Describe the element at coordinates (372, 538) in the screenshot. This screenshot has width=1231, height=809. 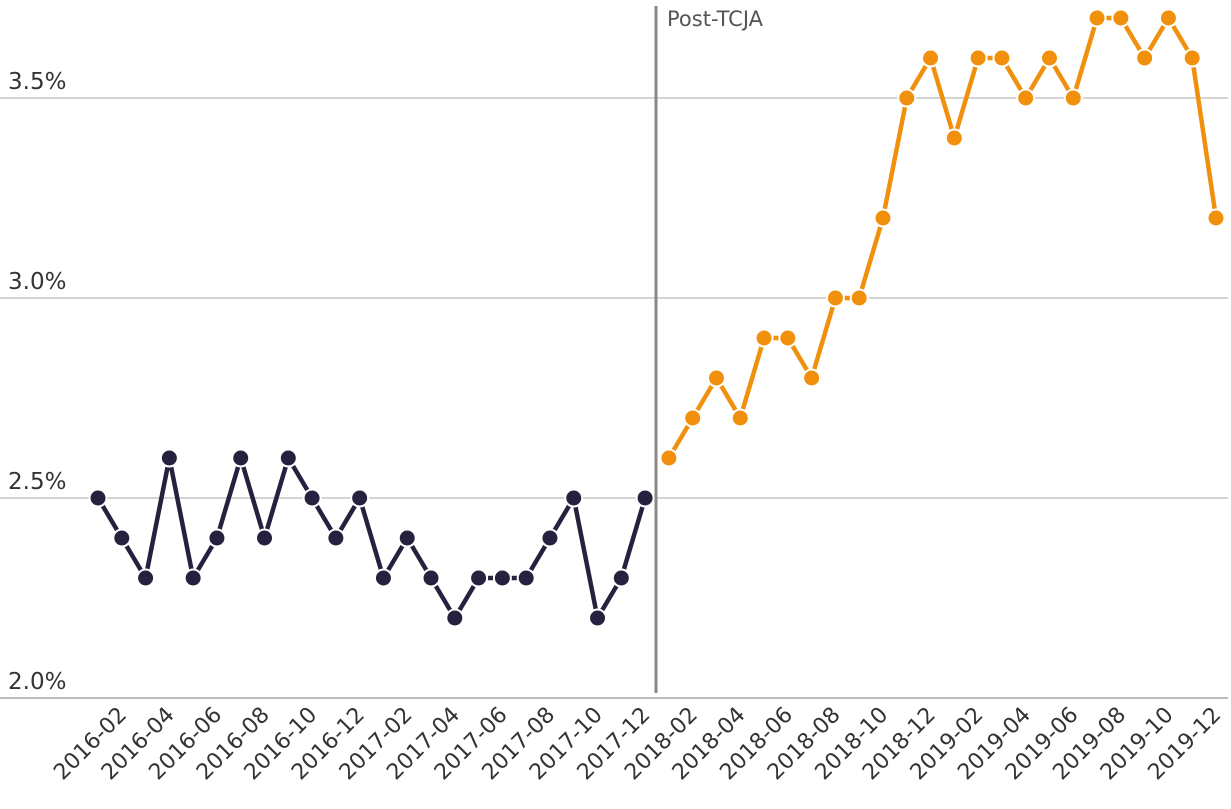
I see `series-line` at that location.